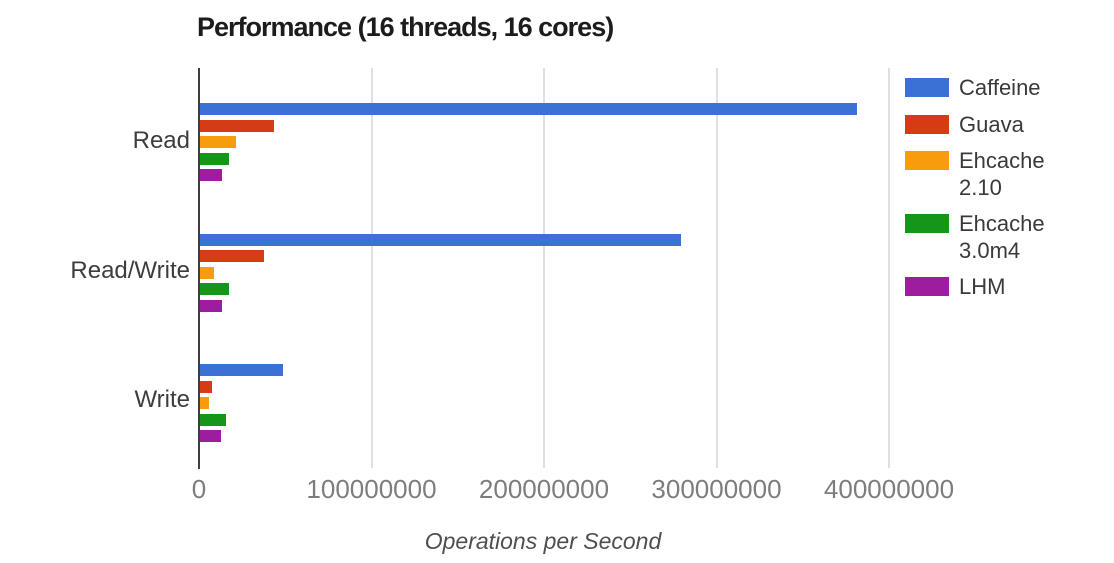  What do you see at coordinates (199, 268) in the screenshot?
I see `y-axis-line` at bounding box center [199, 268].